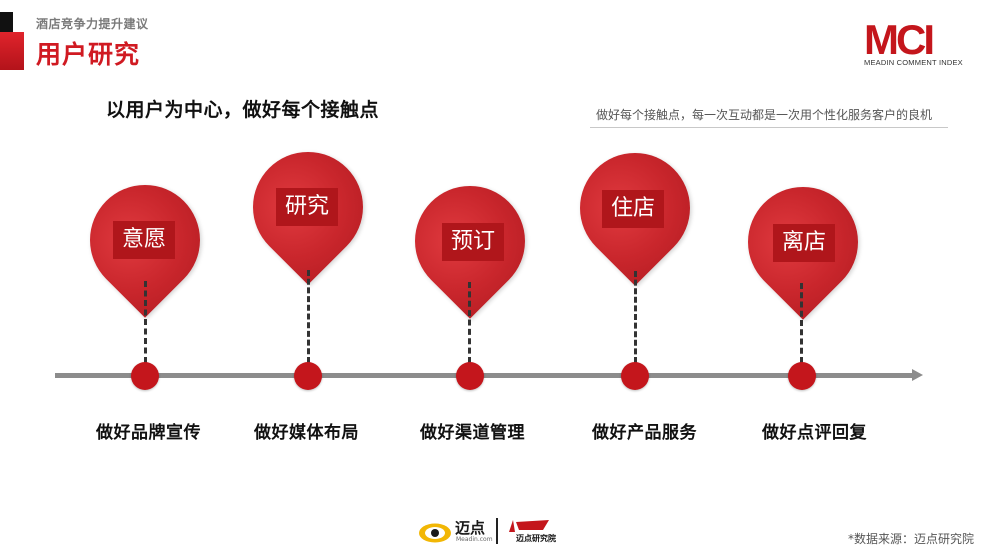 The height and width of the screenshot is (557, 990). I want to click on stage-label-1: 意愿, so click(144, 240).